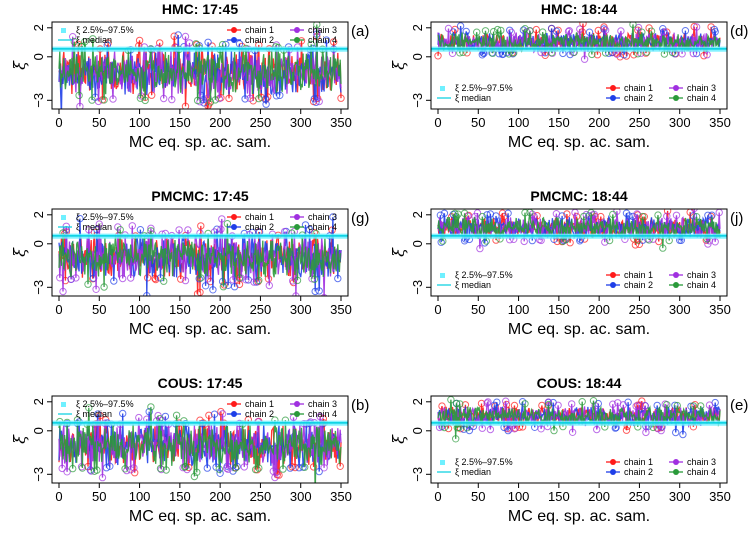 The image size is (749, 550). I want to click on legend-chain-label: chain 3, so click(701, 275).